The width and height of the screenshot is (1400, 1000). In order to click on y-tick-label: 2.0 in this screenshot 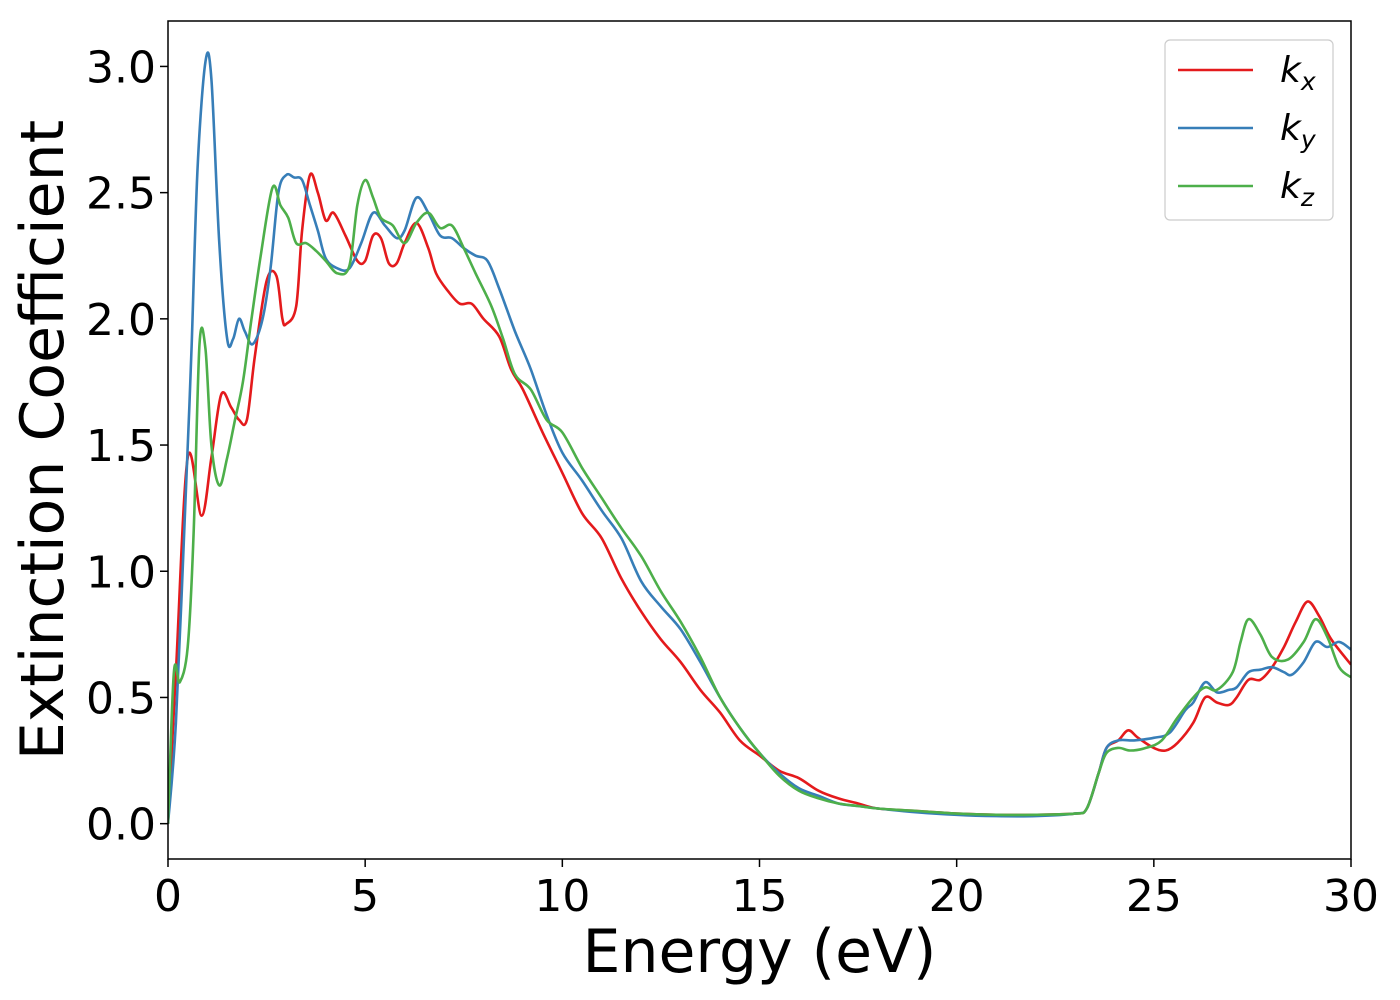, I will do `click(121, 320)`.